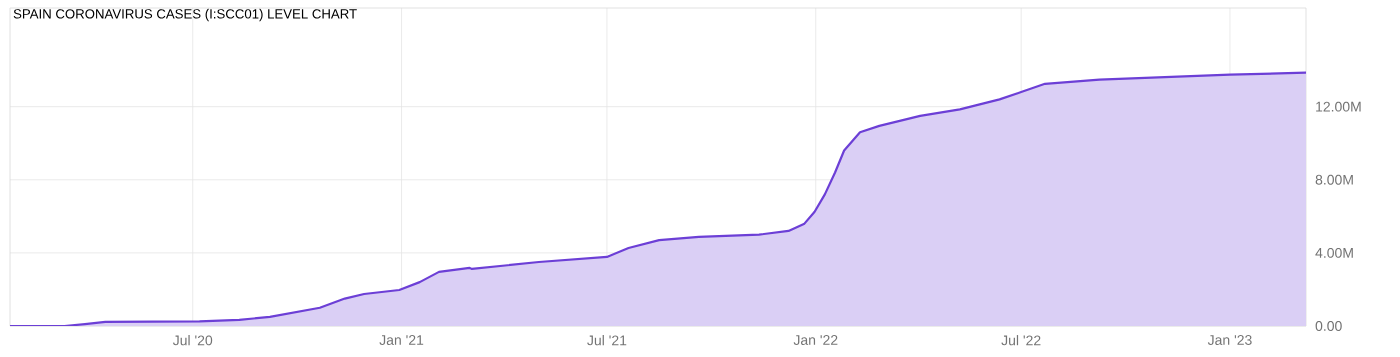 The width and height of the screenshot is (1400, 357). What do you see at coordinates (185, 15) in the screenshot?
I see `chart-title: SPAIN CORONAVIRUS CASES (I:SCC01) LEVEL CHART` at bounding box center [185, 15].